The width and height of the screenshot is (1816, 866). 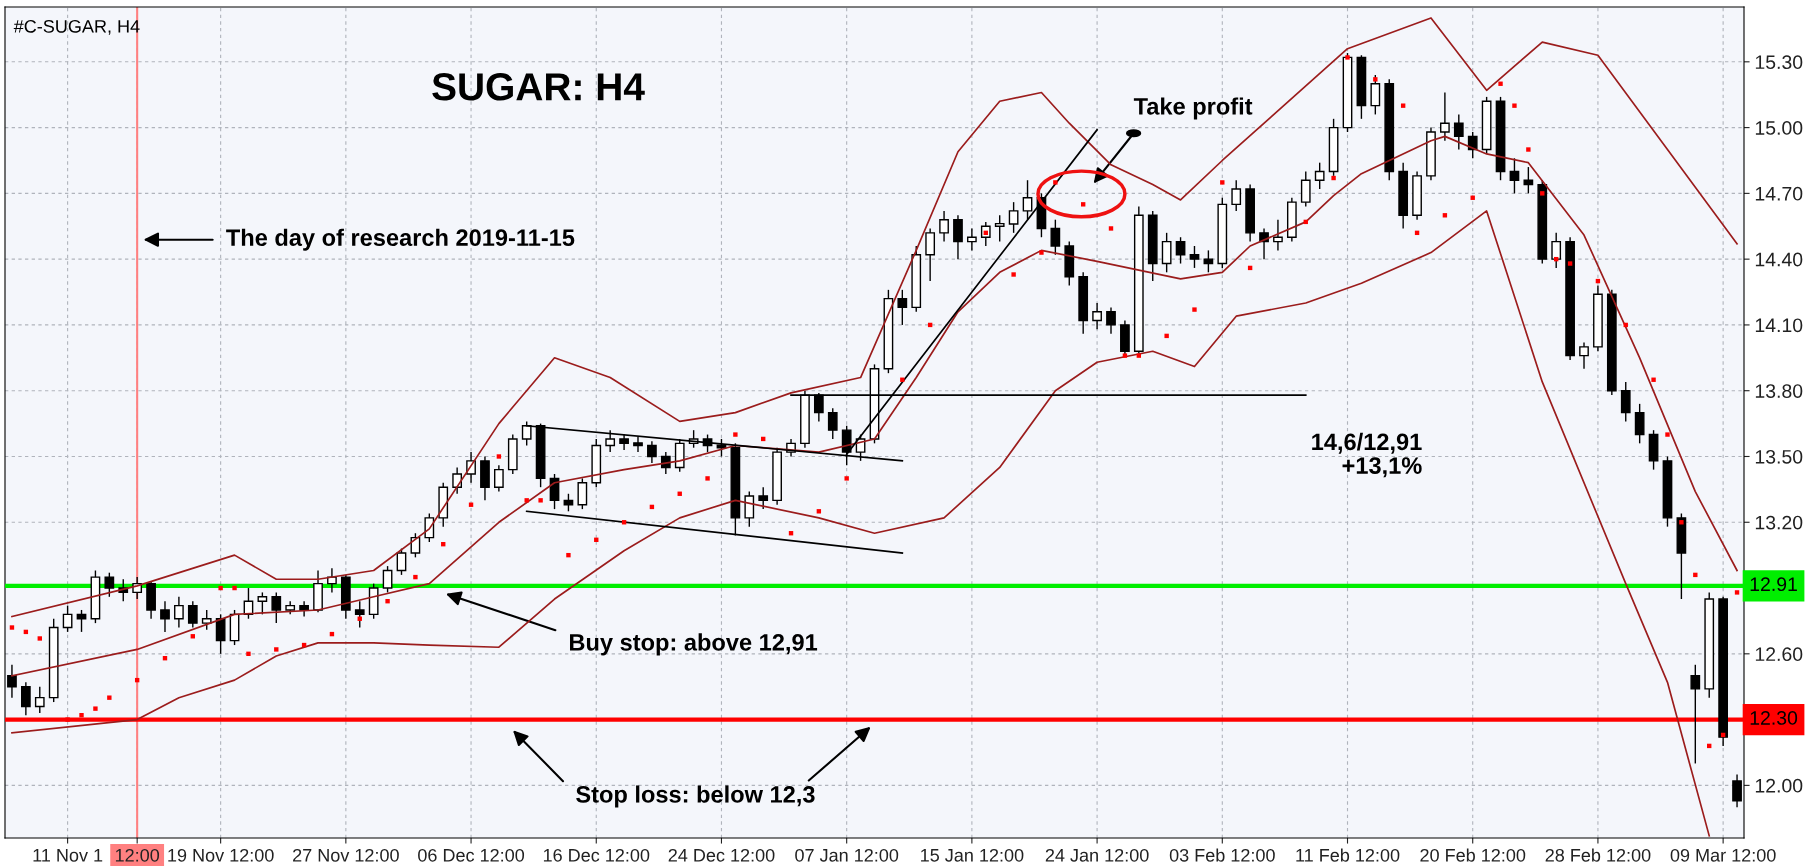 I want to click on x-tick-label: 28 Feb 12:00, so click(x=1598, y=855).